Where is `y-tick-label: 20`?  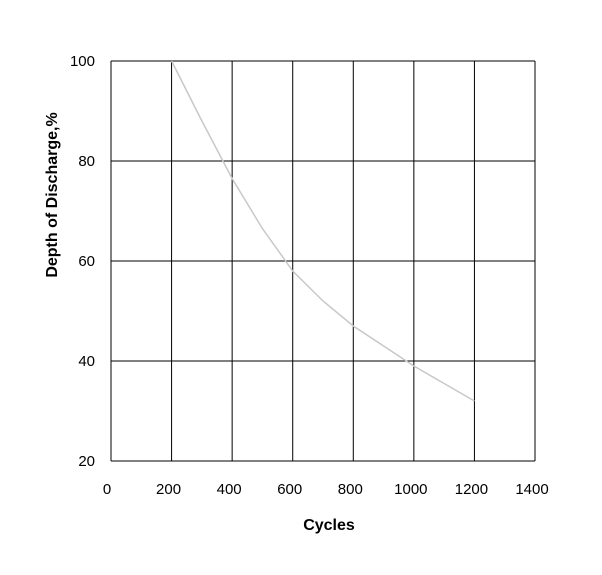
y-tick-label: 20 is located at coordinates (86, 461).